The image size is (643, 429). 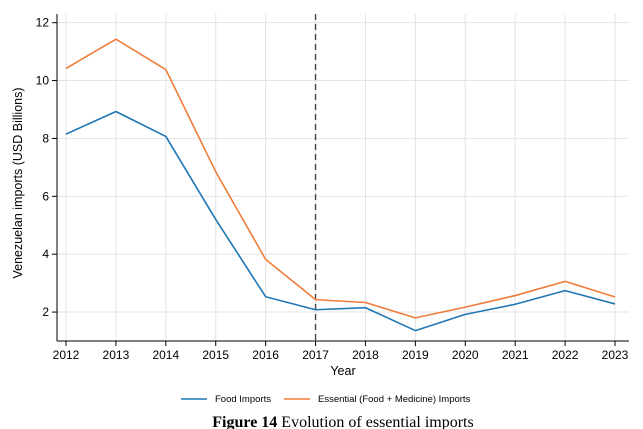 What do you see at coordinates (66, 355) in the screenshot?
I see `x-tick-label: 2012` at bounding box center [66, 355].